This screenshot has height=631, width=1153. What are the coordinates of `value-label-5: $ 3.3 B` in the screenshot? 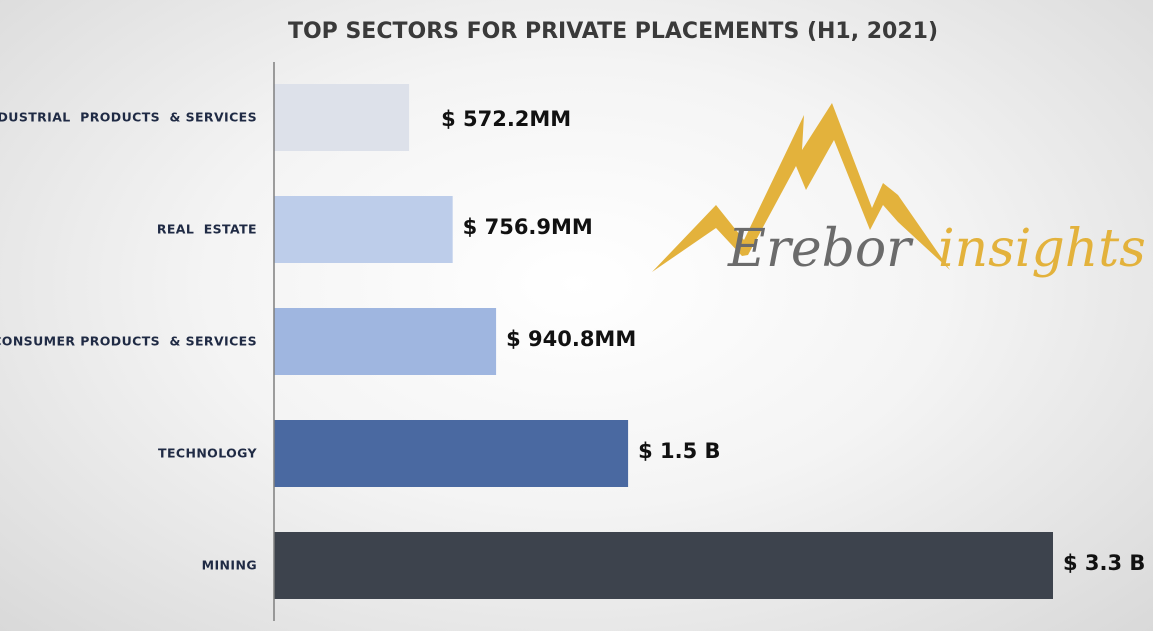 It's located at (1104, 563).